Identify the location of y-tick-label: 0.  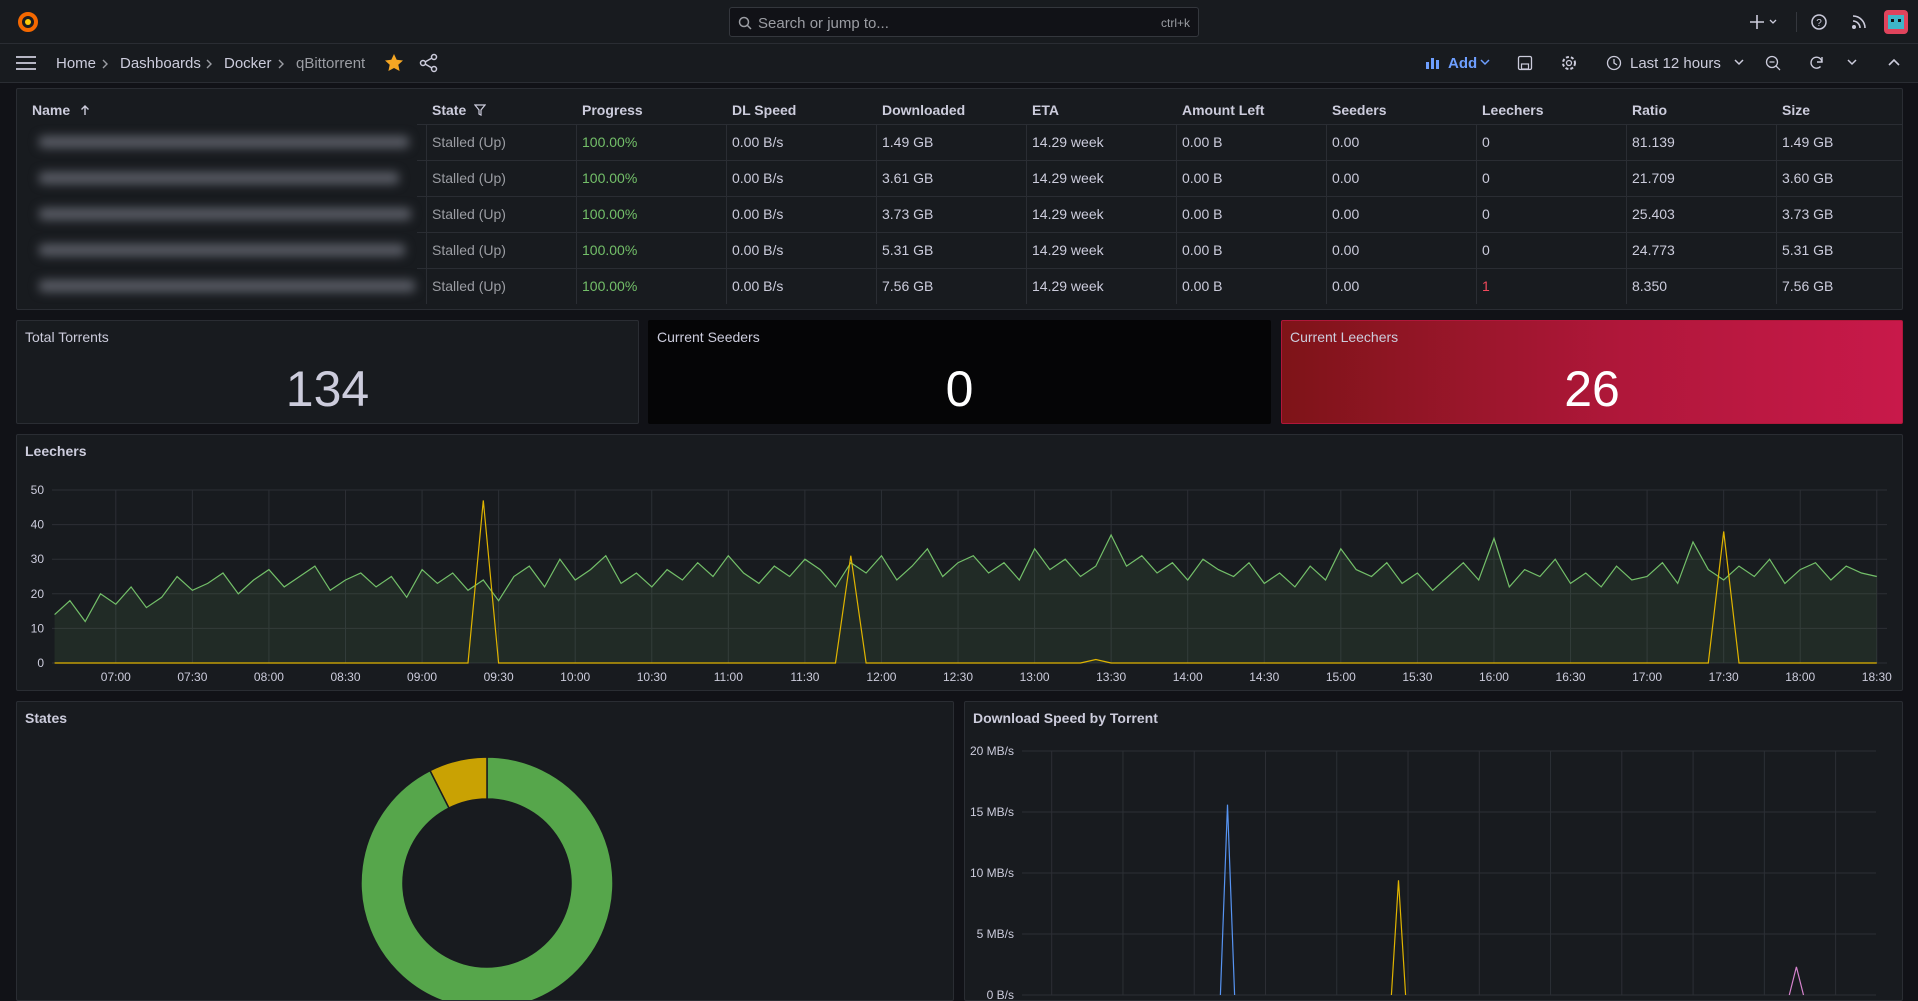
(40, 663).